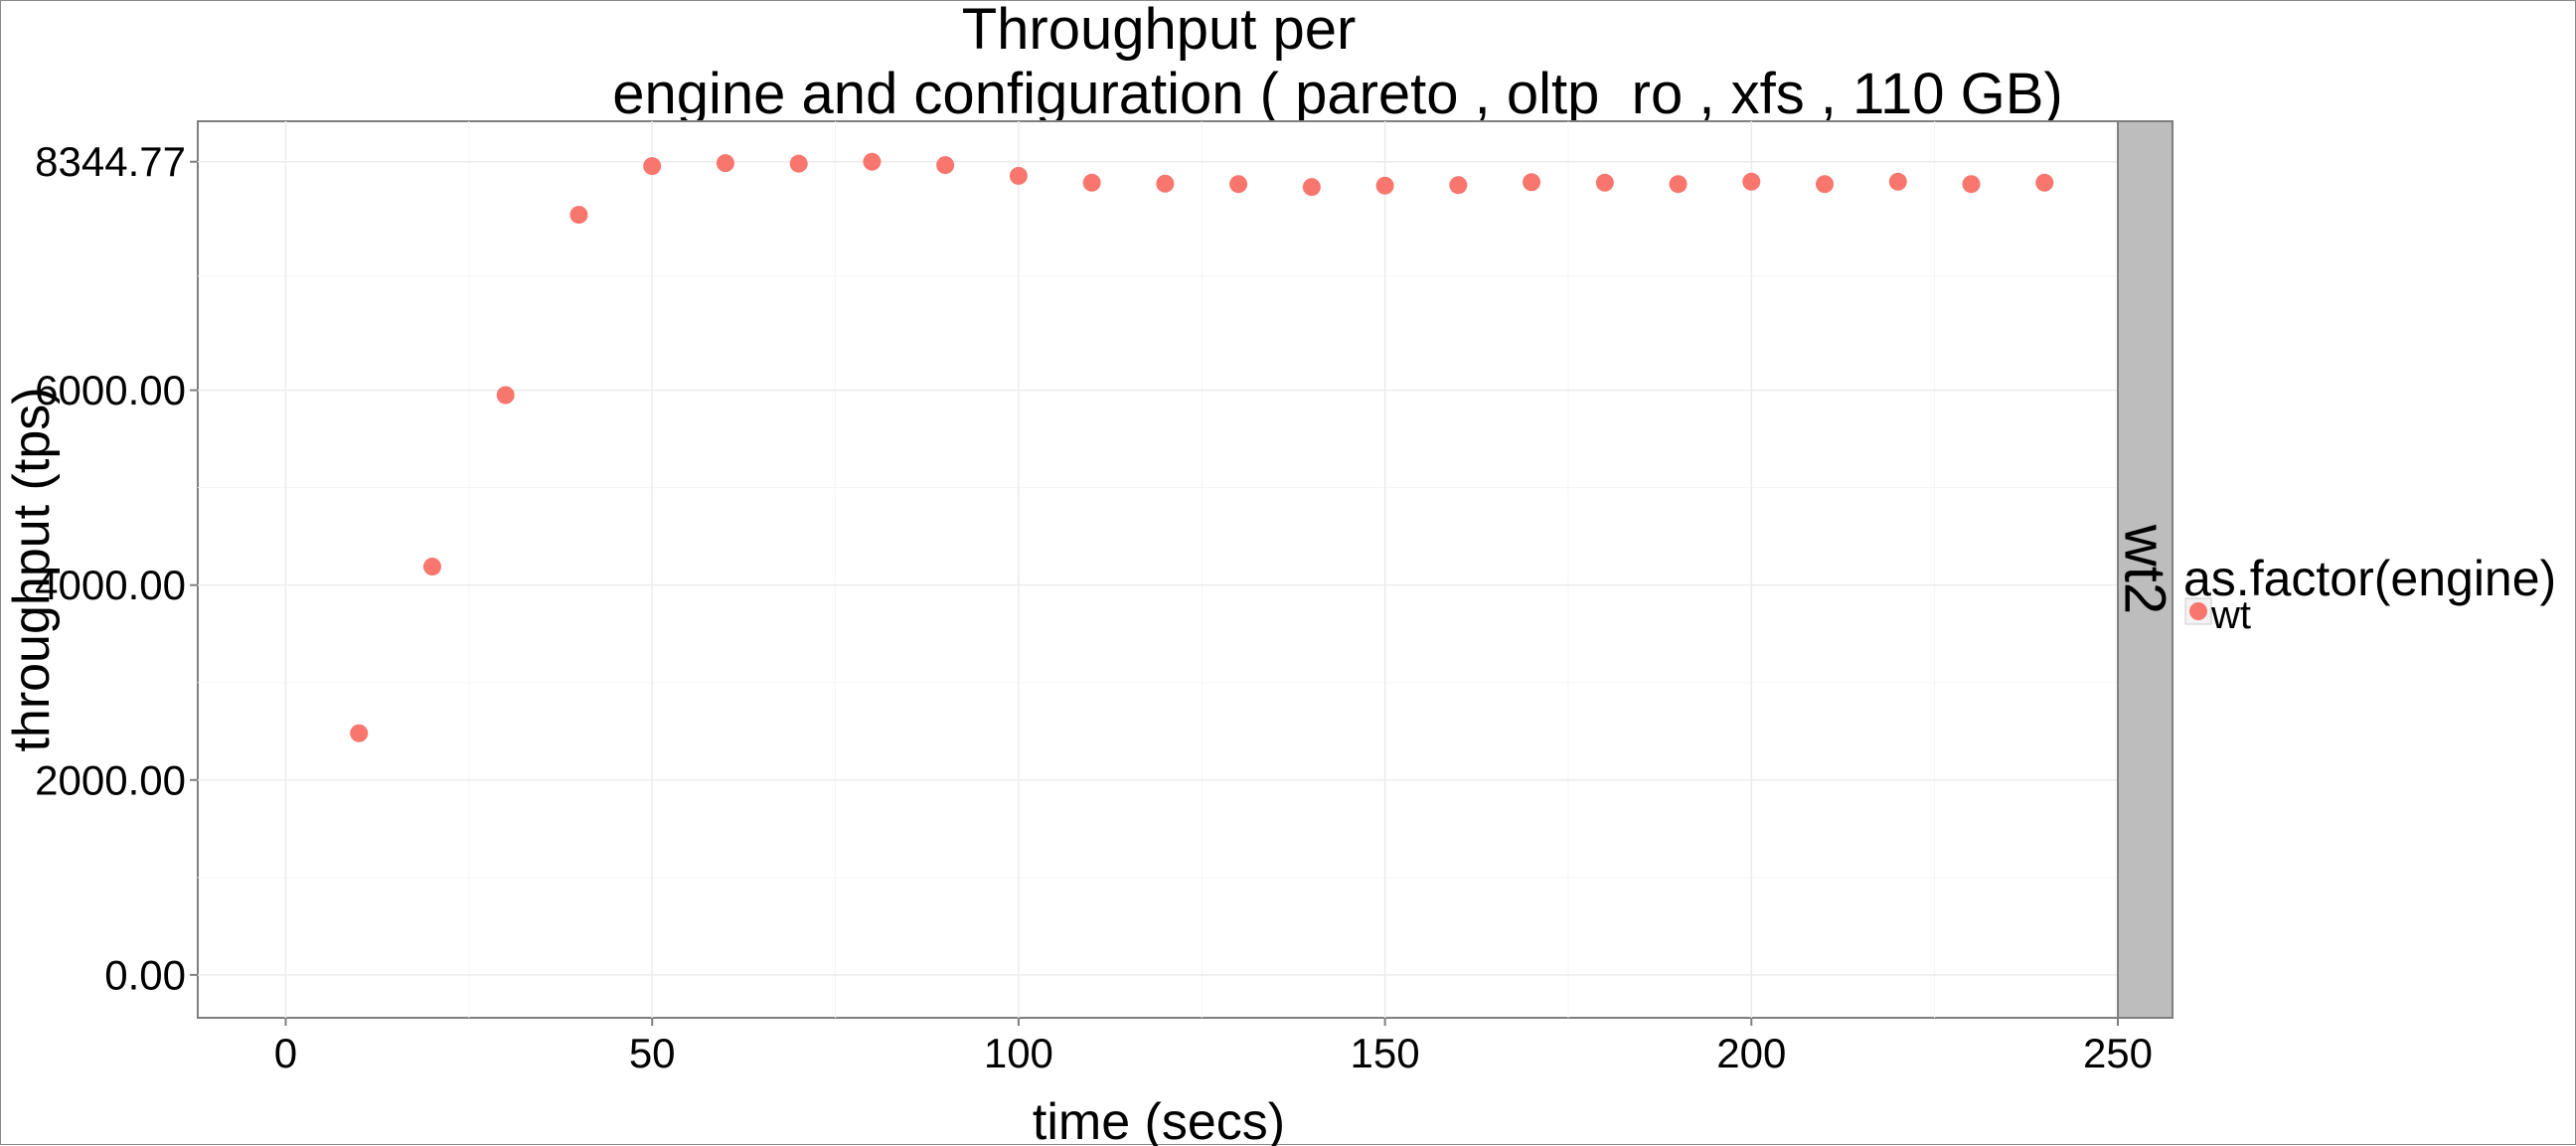  I want to click on y-tick-label: 8344.77, so click(110, 161).